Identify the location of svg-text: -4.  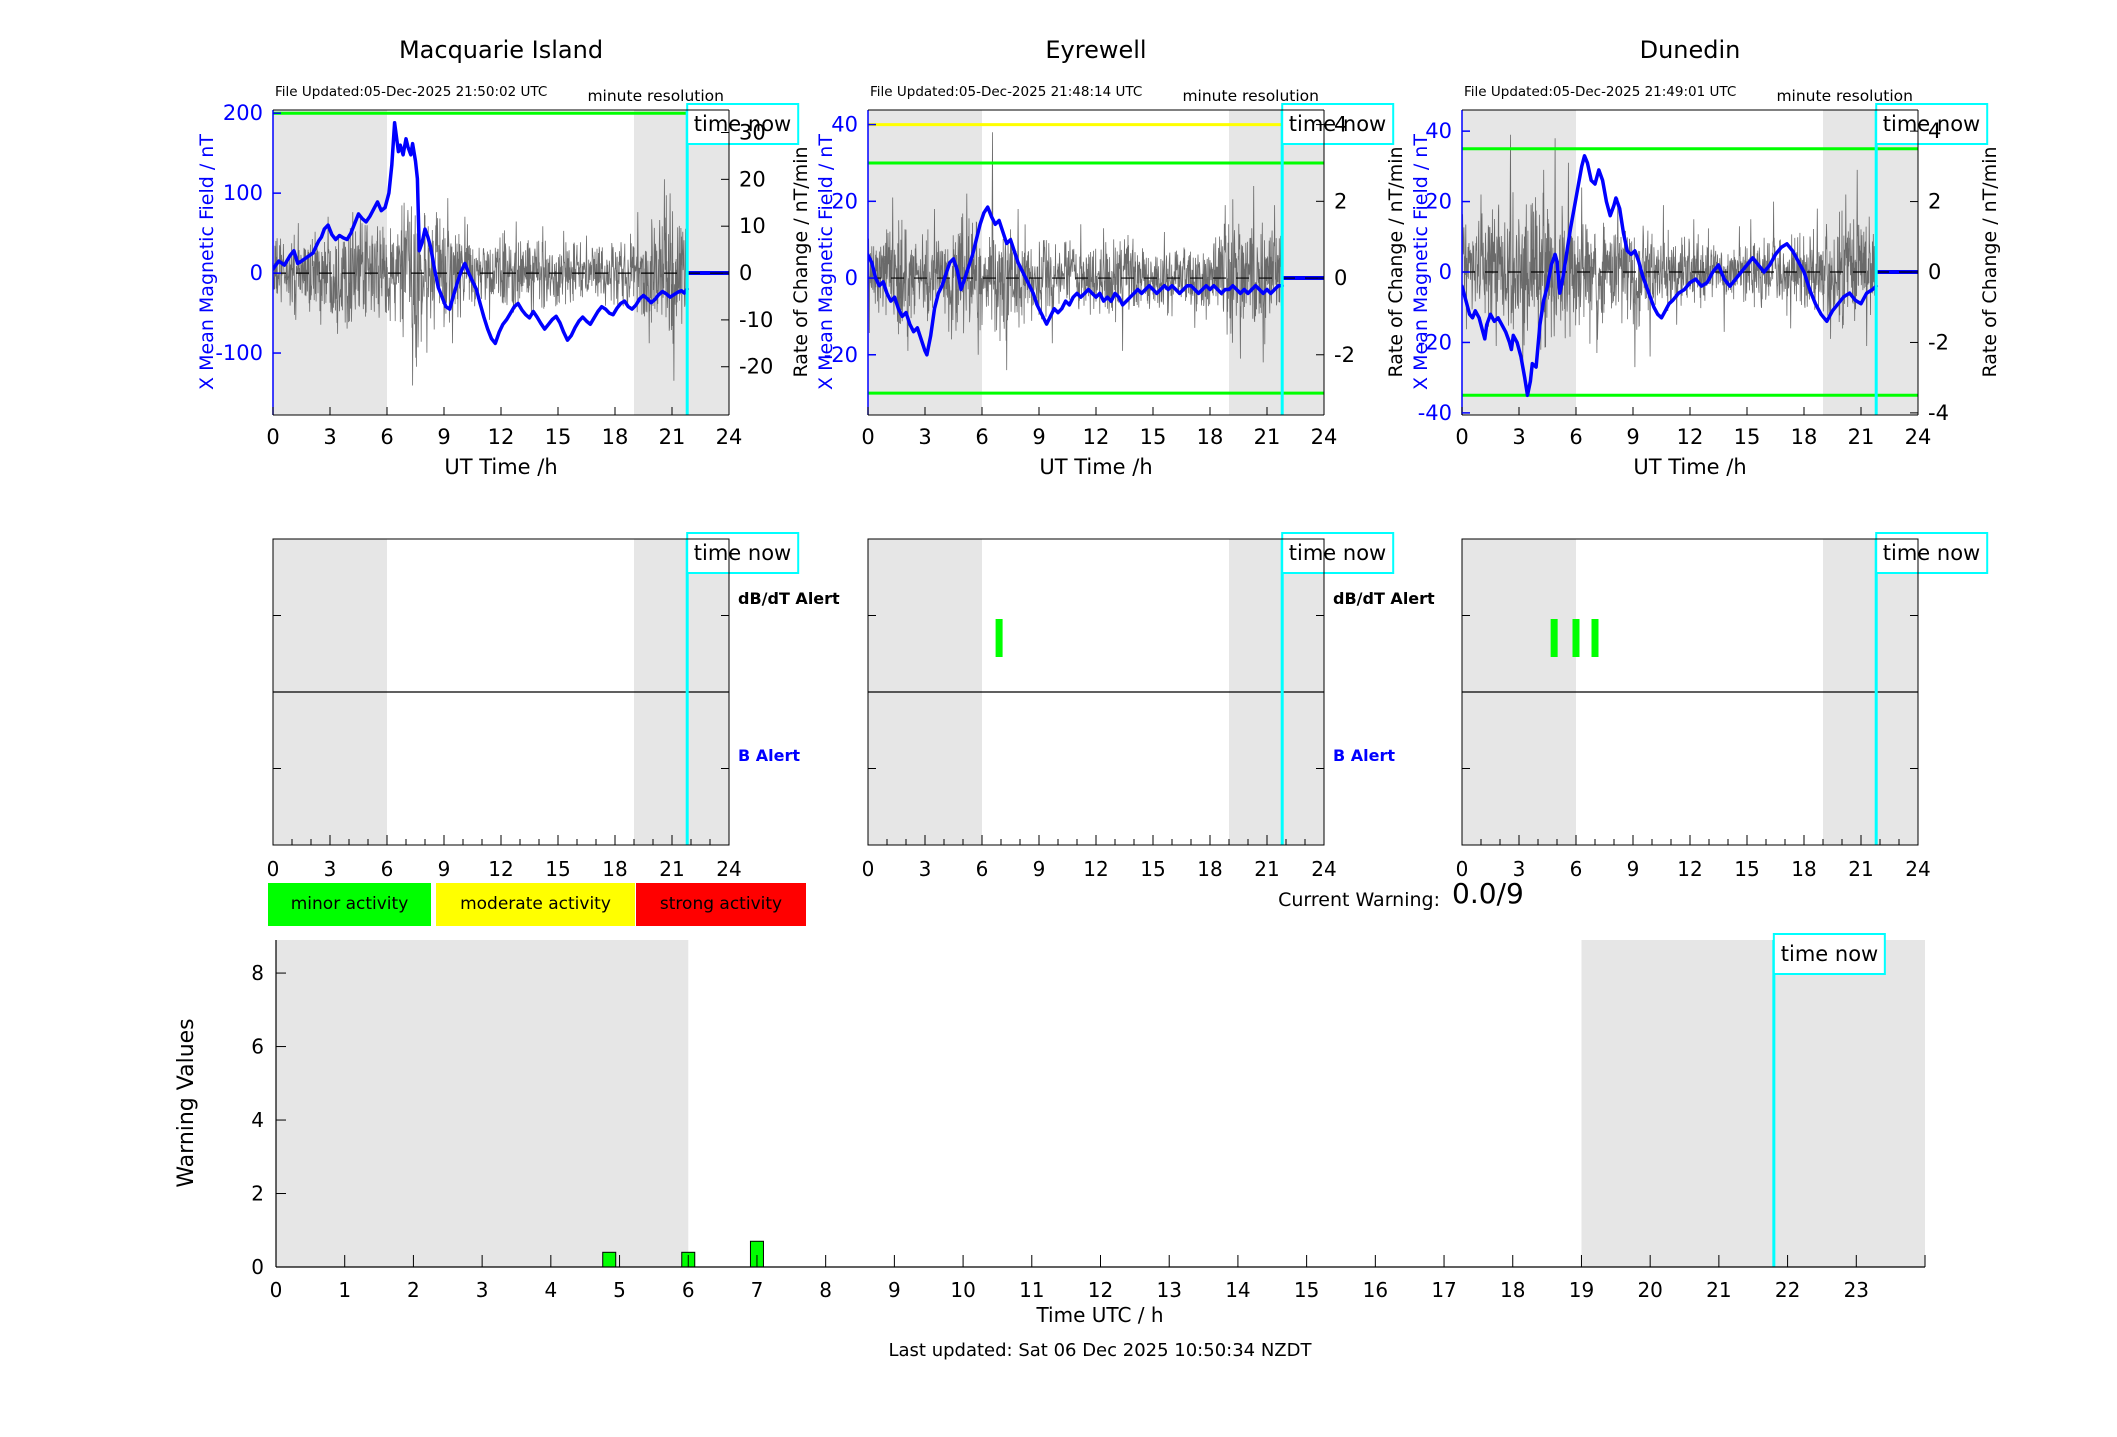
(1938, 413).